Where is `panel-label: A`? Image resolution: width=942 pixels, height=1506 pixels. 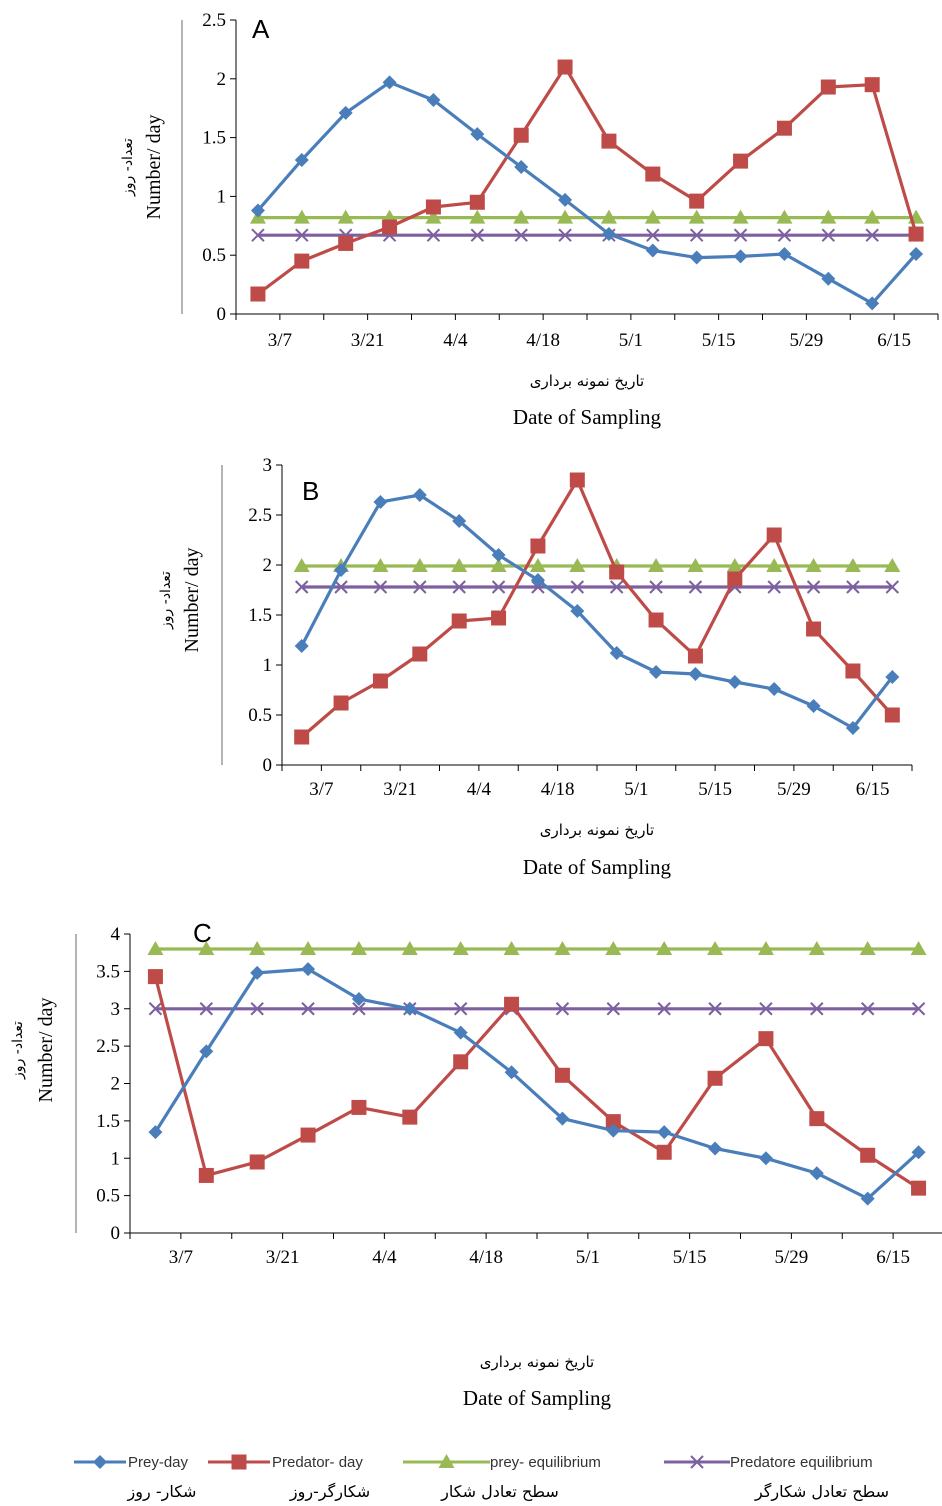
panel-label: A is located at coordinates (261, 29).